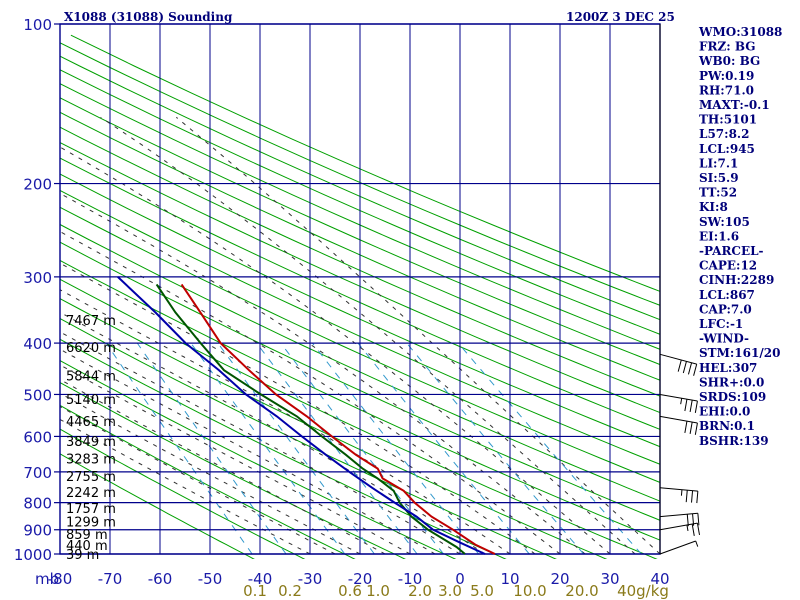  I want to click on sounding-title: X1088 (31088) Sounding, so click(148, 17).